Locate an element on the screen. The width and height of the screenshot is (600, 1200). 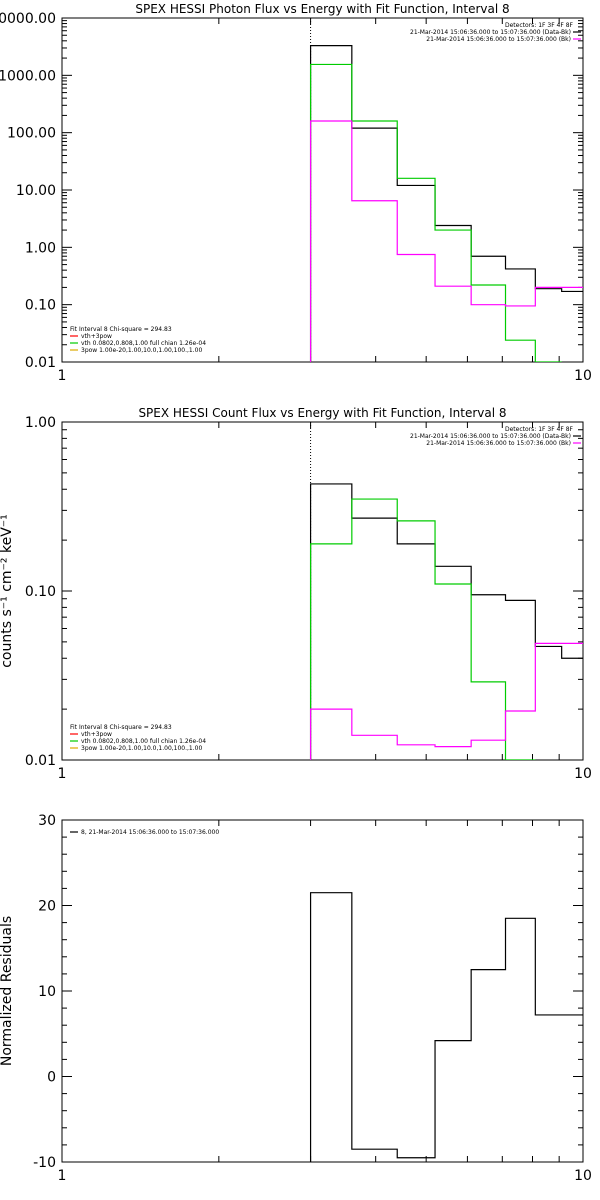
y-tick-label: 0 is located at coordinates (51, 1078).